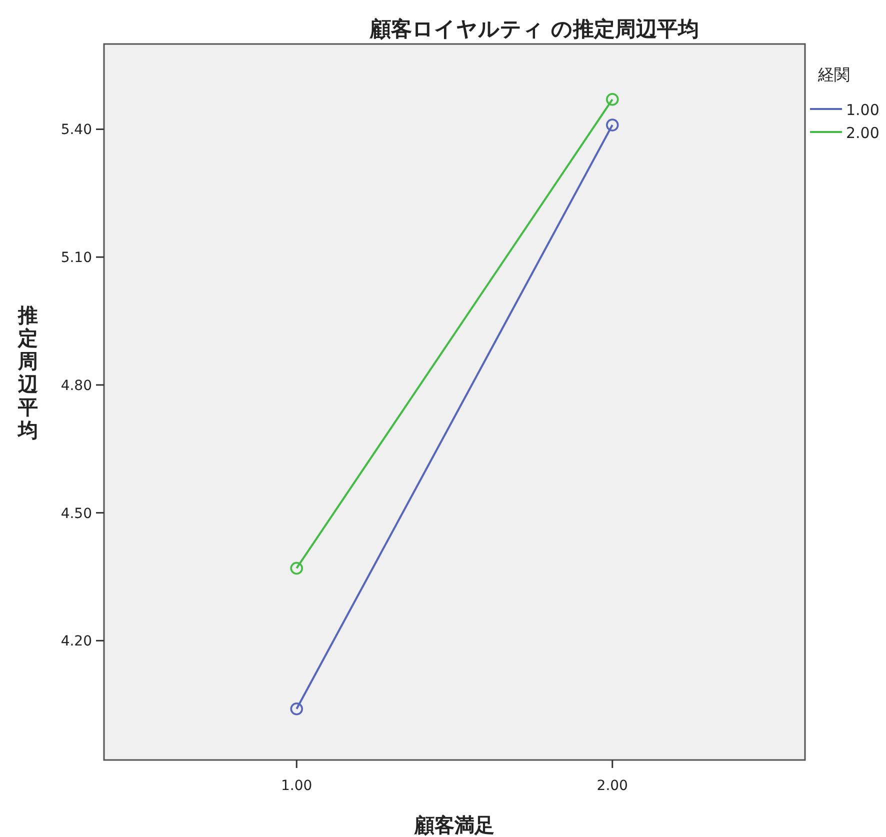  Describe the element at coordinates (76, 386) in the screenshot. I see `y-tick-label: 4.80` at that location.